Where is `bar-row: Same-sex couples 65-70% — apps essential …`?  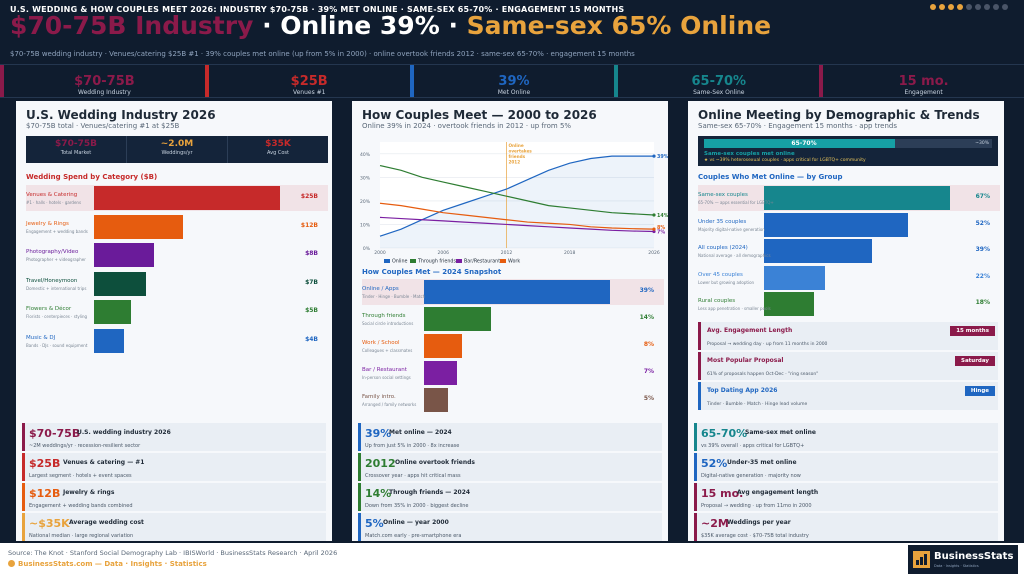
bar-row: Same-sex couples 65-70% — apps essential … is located at coordinates (849, 198).